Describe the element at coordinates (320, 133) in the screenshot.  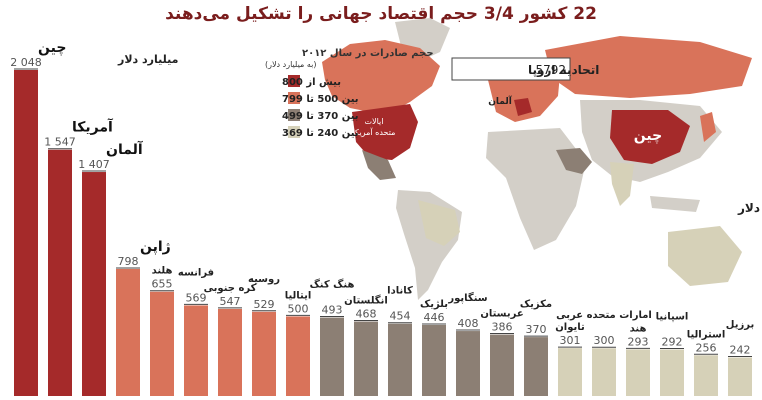
I see `legend-label-4: بین 240 تا 369` at that location.